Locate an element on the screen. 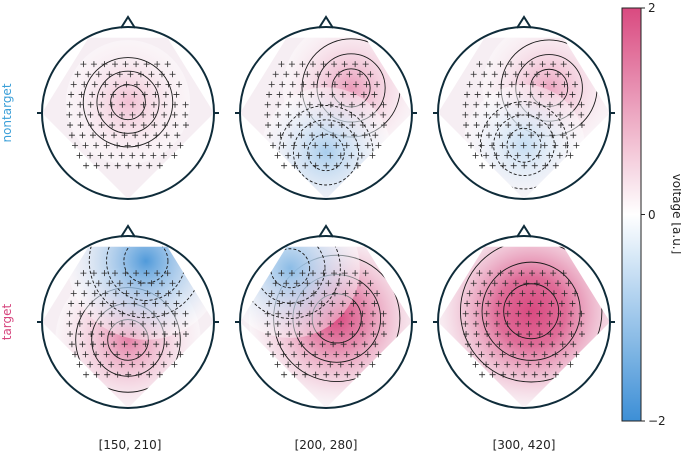  colorbar-tick-label-min: −2 is located at coordinates (657, 421).